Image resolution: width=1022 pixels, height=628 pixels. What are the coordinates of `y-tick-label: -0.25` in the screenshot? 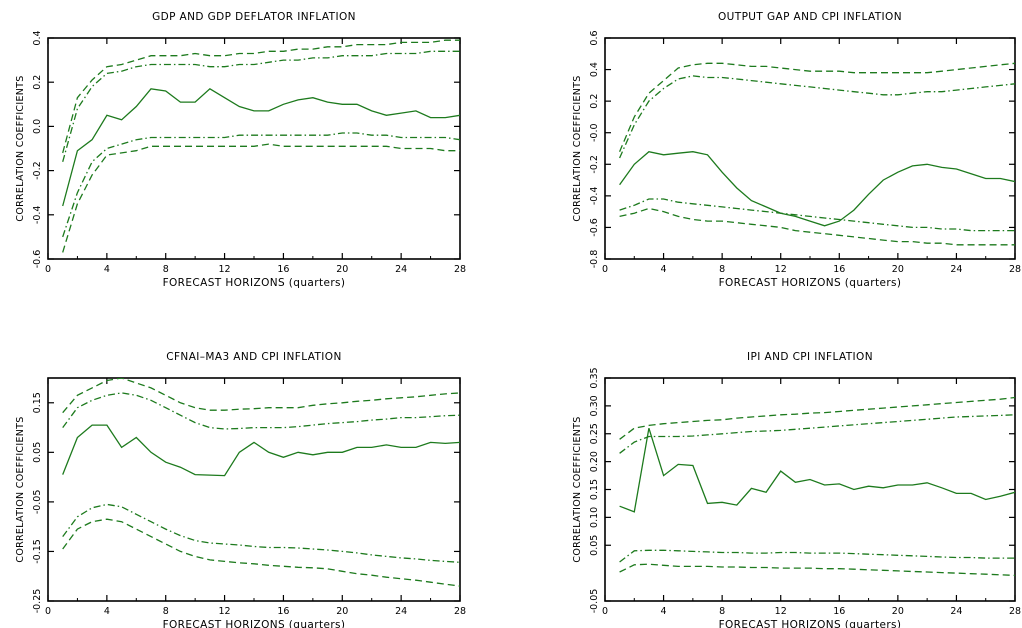 It's located at (37, 601).